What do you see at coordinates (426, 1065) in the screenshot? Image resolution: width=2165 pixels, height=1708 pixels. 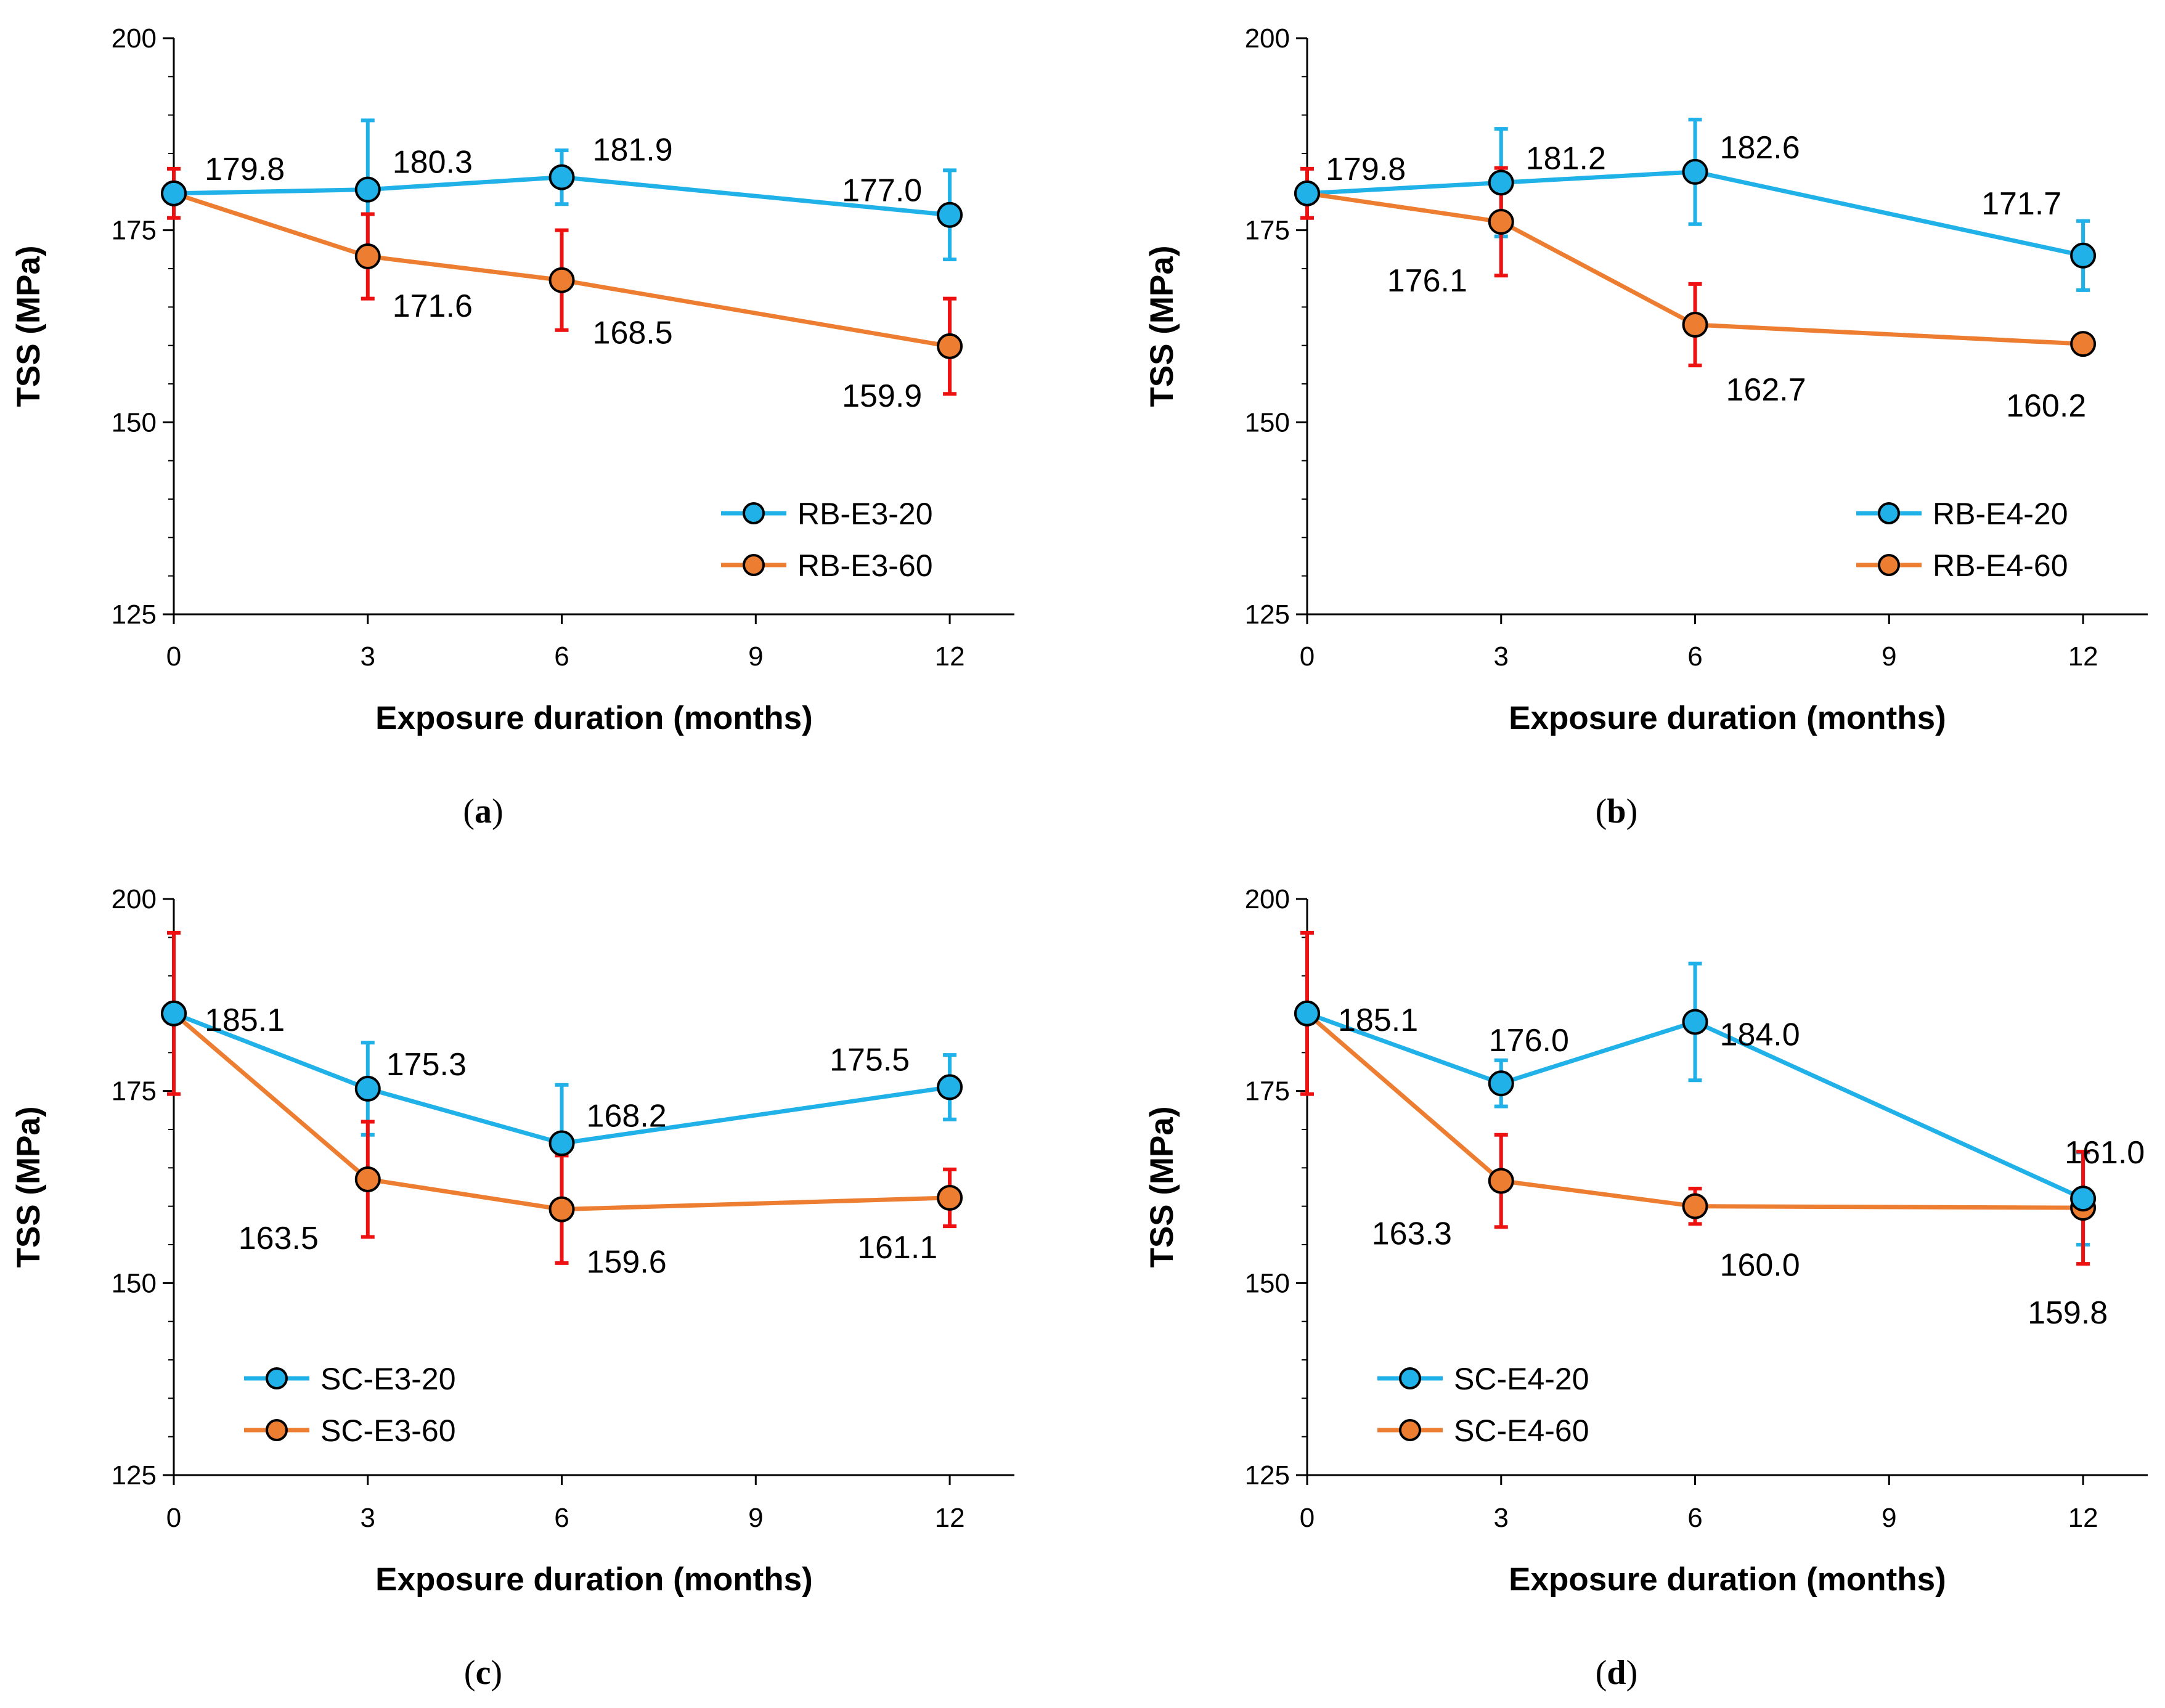 I see `data-label: 175.3` at bounding box center [426, 1065].